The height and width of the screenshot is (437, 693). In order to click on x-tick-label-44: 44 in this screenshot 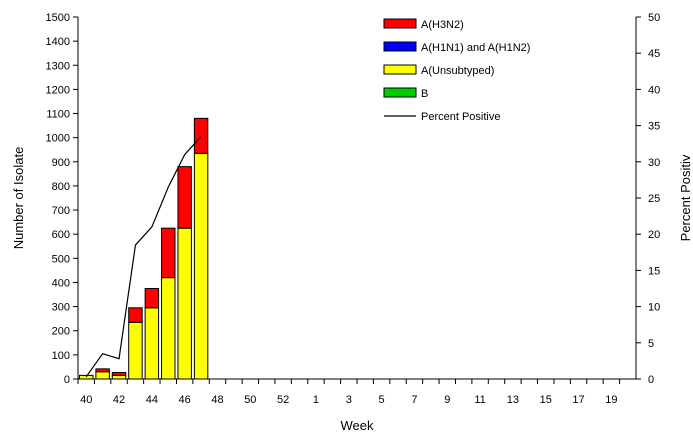, I will do `click(152, 400)`.